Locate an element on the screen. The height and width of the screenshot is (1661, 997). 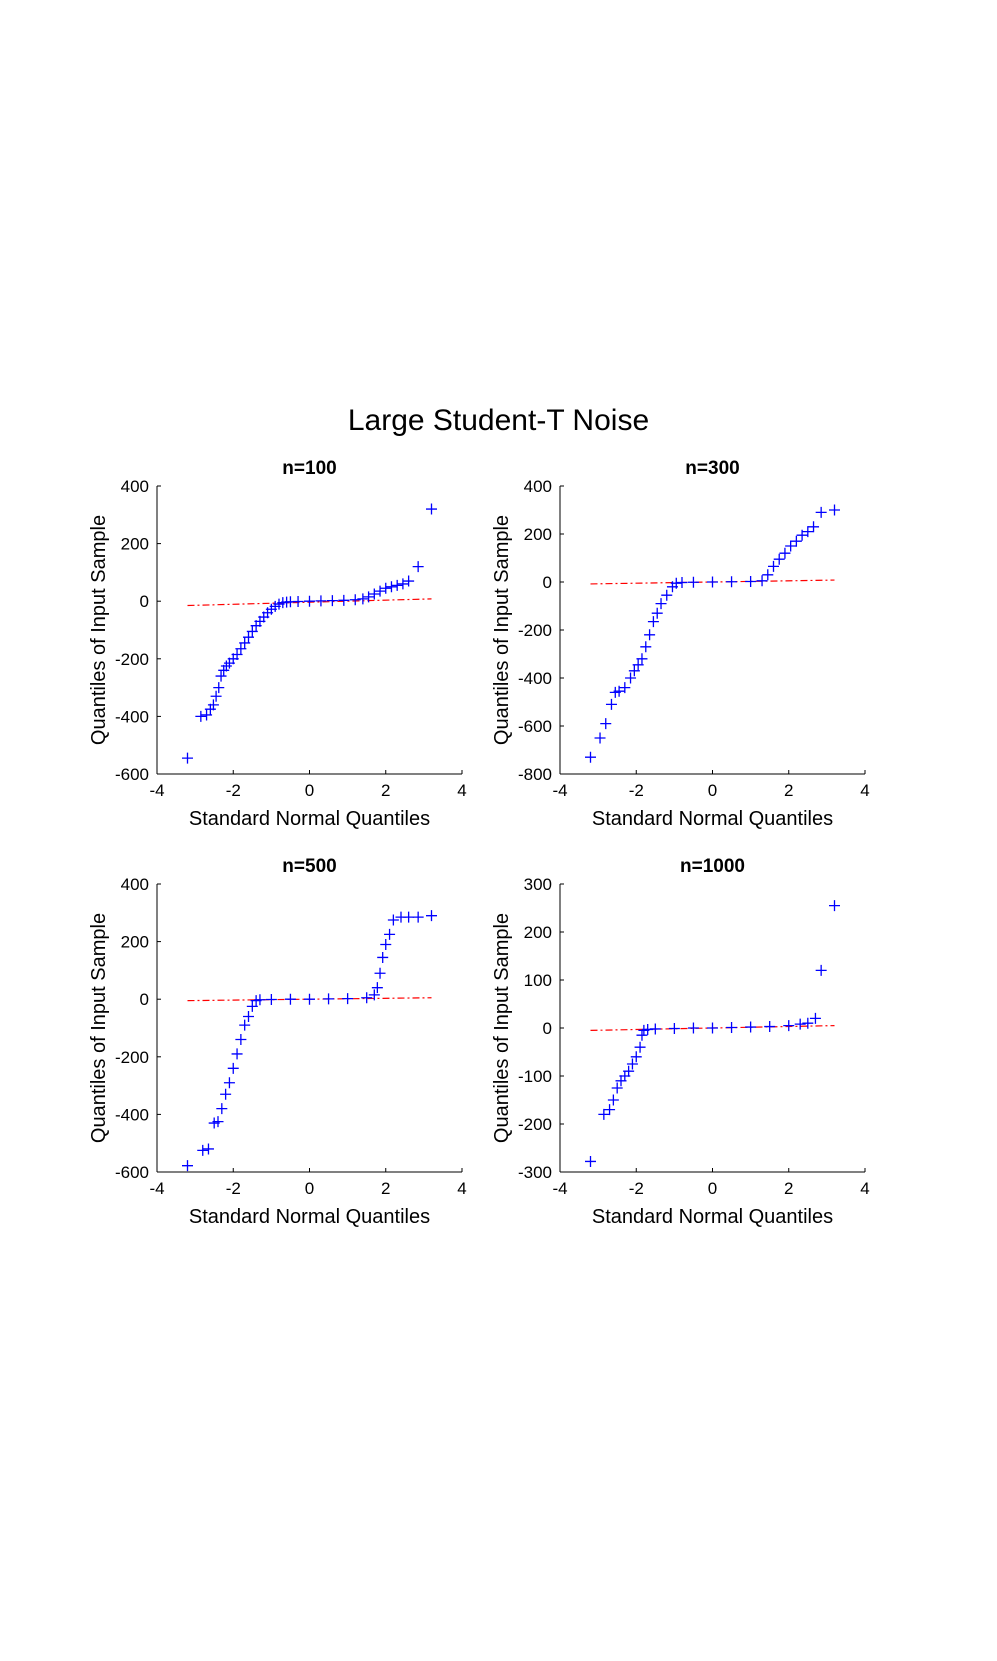
y-tick-label: -600 is located at coordinates (535, 726).